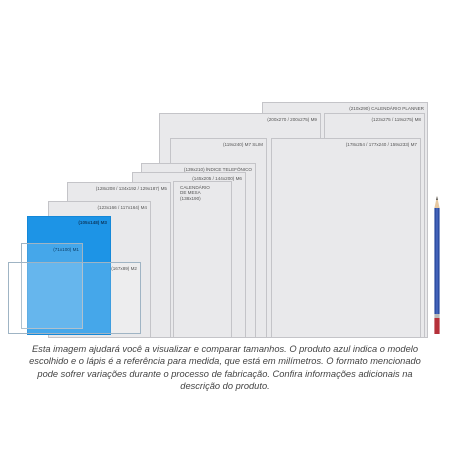 The width and height of the screenshot is (450, 450). I want to click on size-label-m4: (123x166 / 117x164) M4, so click(122, 207).